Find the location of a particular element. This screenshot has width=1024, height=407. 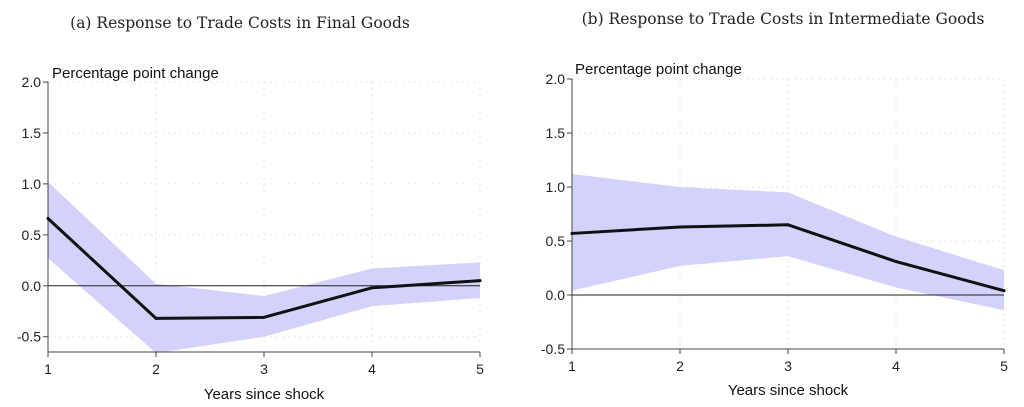

panel-a-x-tick-label-0: 1 is located at coordinates (48, 369).